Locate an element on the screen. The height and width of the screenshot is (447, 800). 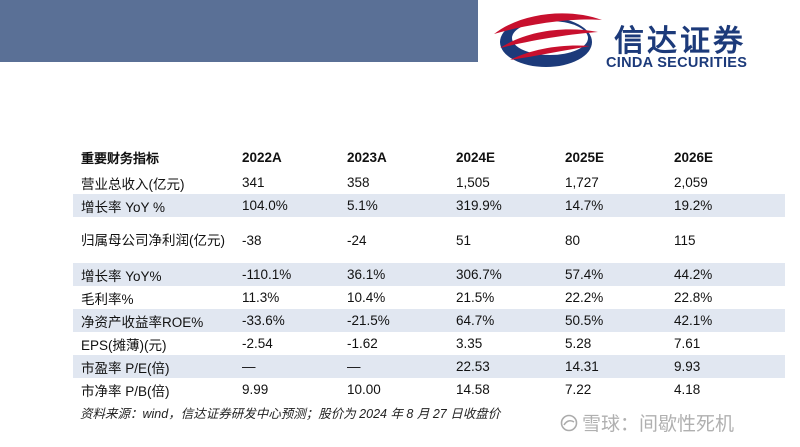
cell-2024e: 21.5% is located at coordinates (475, 297).